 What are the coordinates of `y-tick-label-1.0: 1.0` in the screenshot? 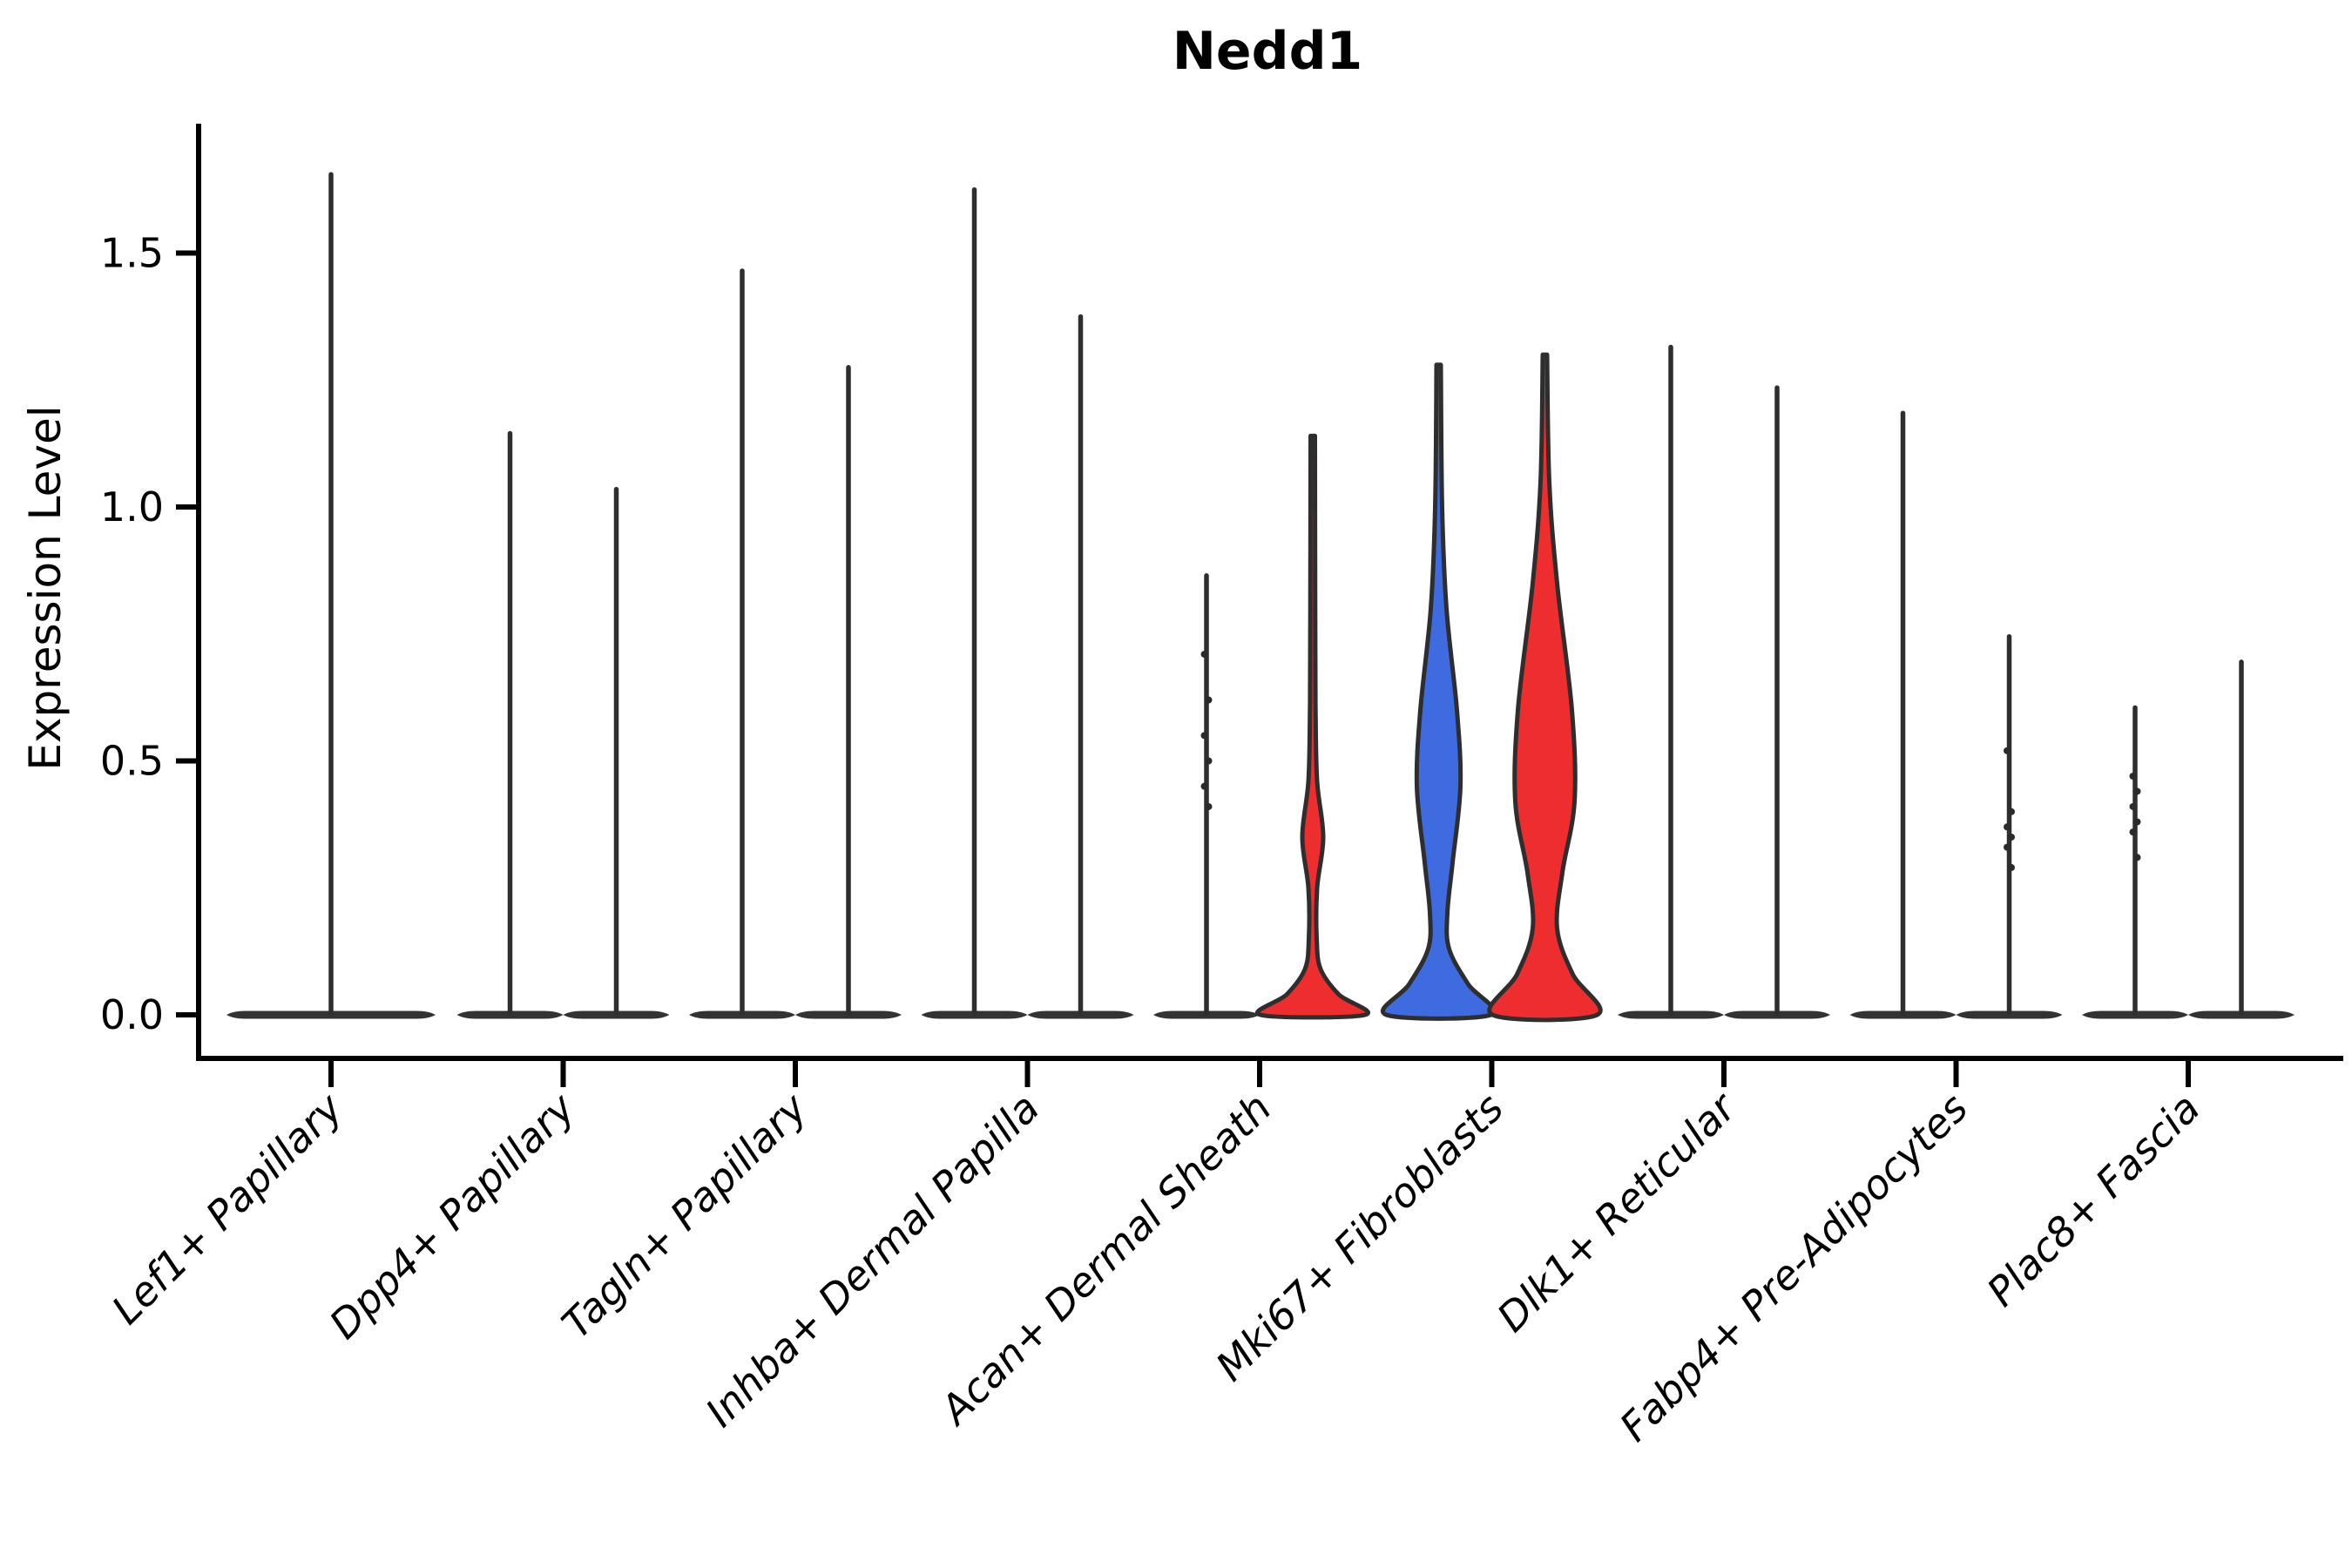 It's located at (132, 507).